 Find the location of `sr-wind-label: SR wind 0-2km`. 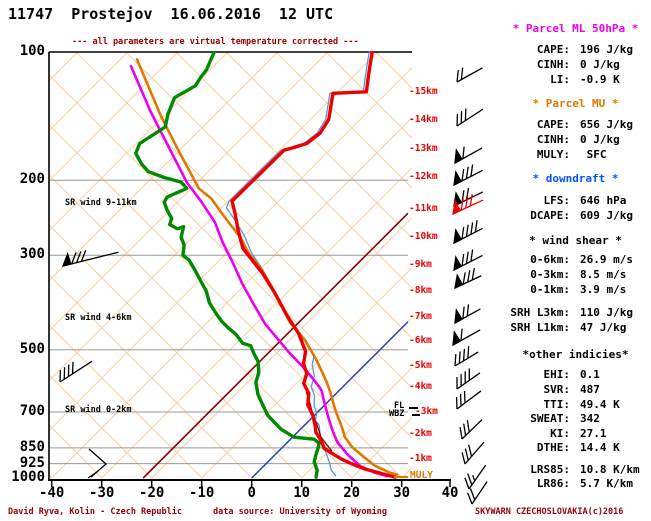

sr-wind-label: SR wind 0-2km is located at coordinates (98, 410).